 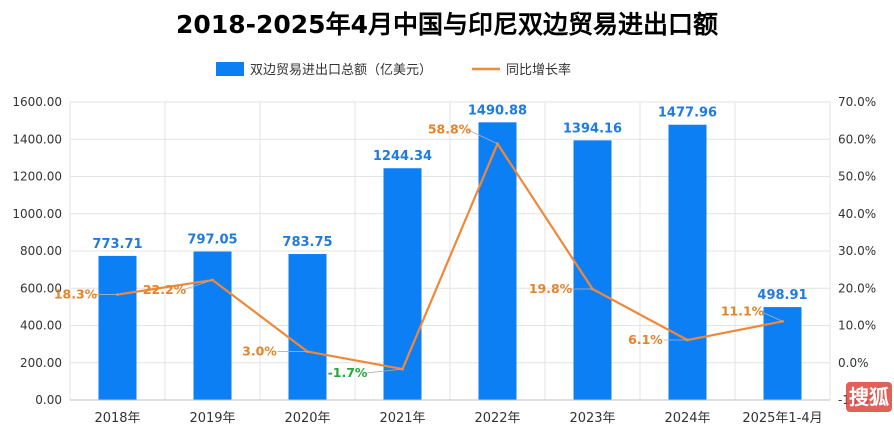 What do you see at coordinates (307, 418) in the screenshot?
I see `x-category-label: 2020年` at bounding box center [307, 418].